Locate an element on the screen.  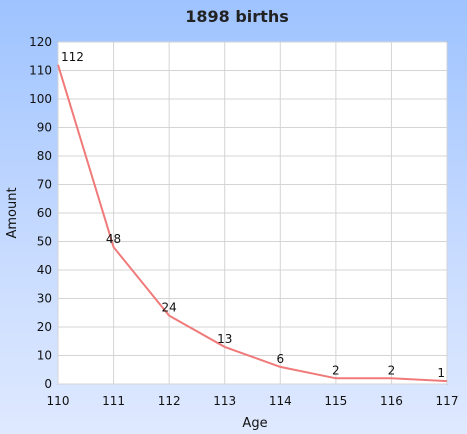
data-label: 112 is located at coordinates (72, 57).